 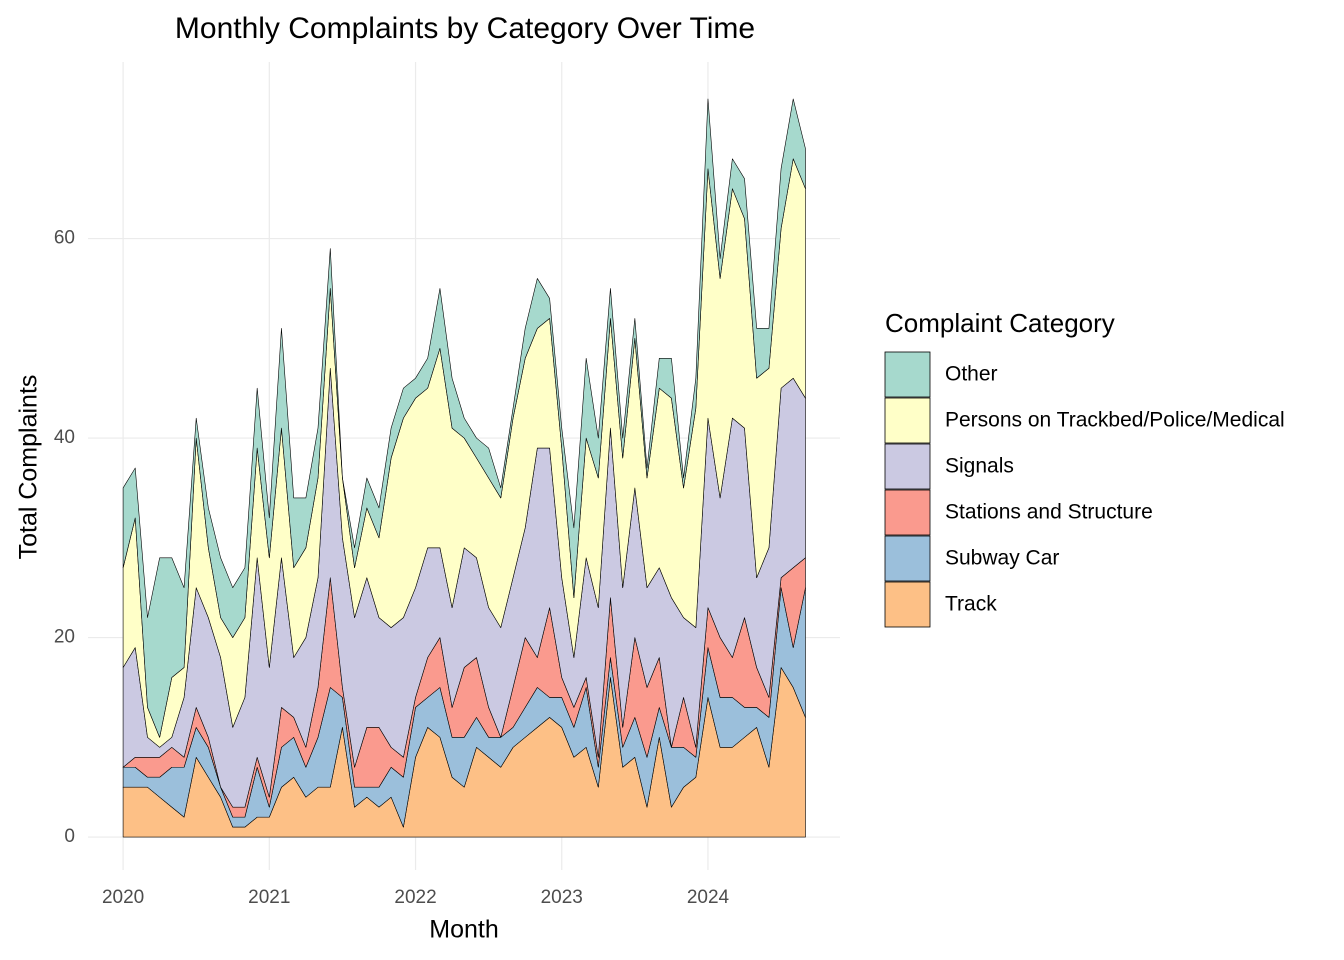 I want to click on y-axis-label: Total Complaints, so click(x=29, y=467).